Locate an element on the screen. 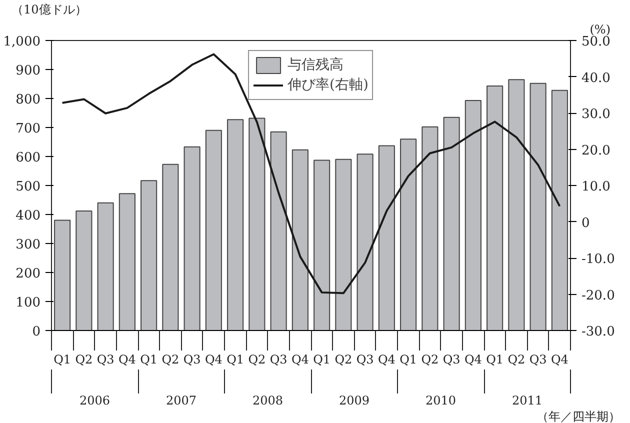 This screenshot has width=630, height=423. y-tick-label: 1,000 is located at coordinates (21, 42).